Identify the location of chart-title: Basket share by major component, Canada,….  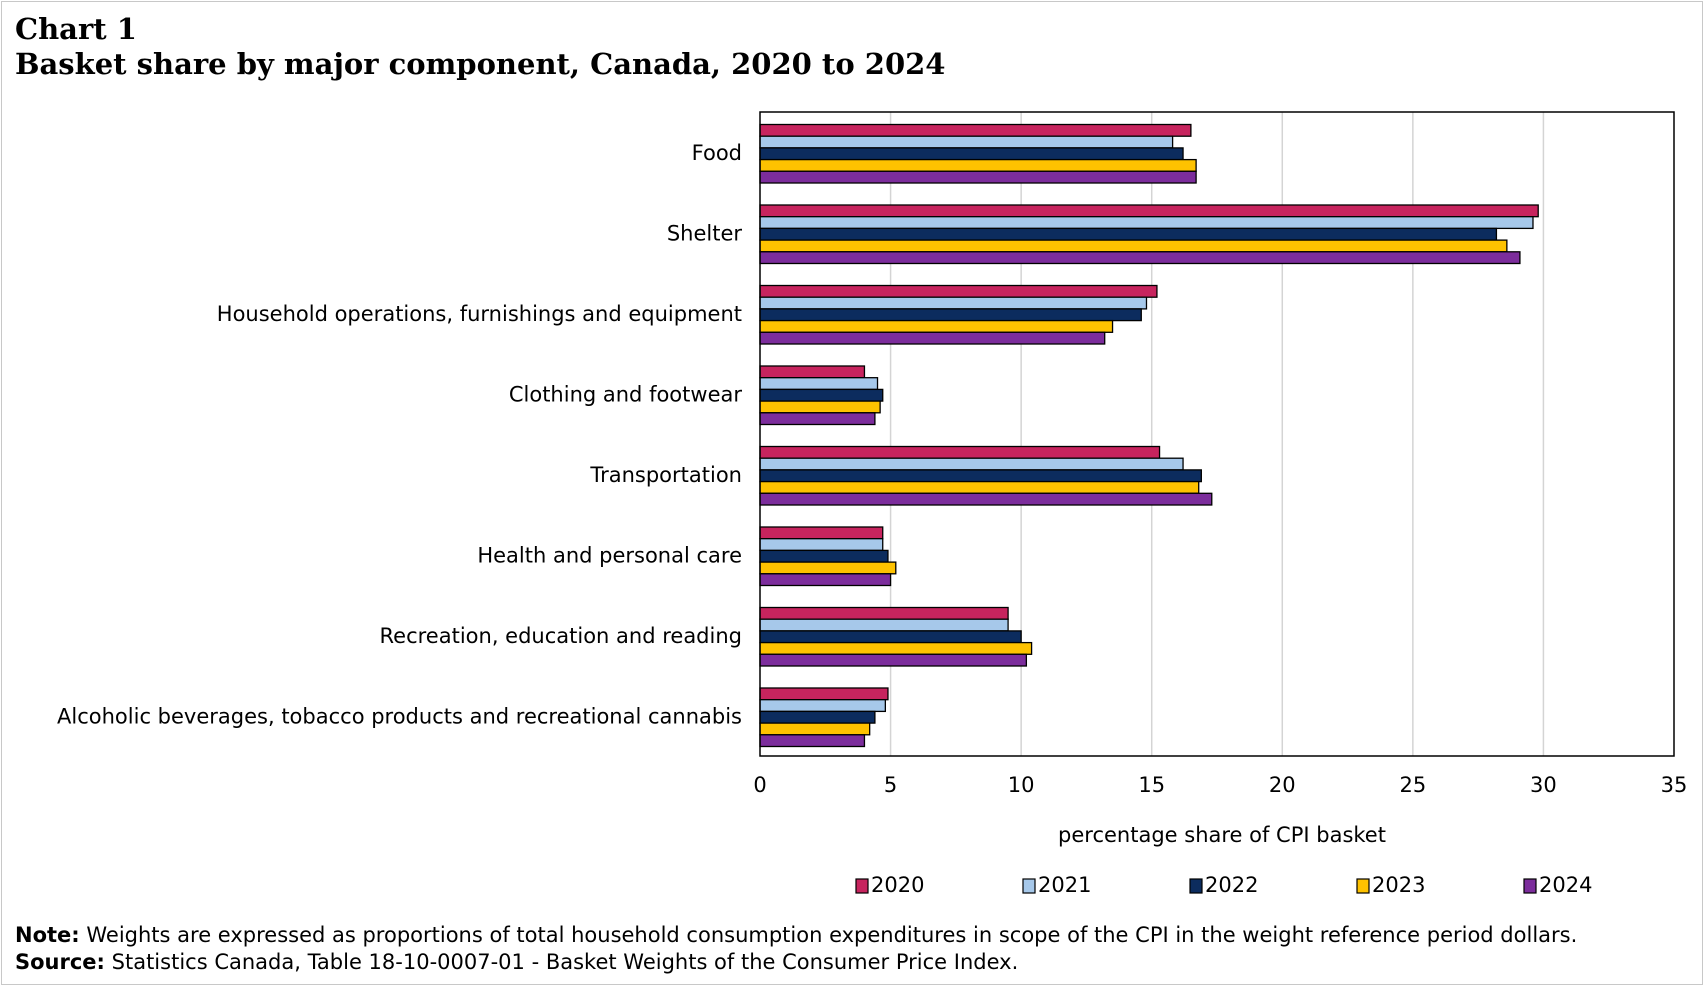
(480, 64).